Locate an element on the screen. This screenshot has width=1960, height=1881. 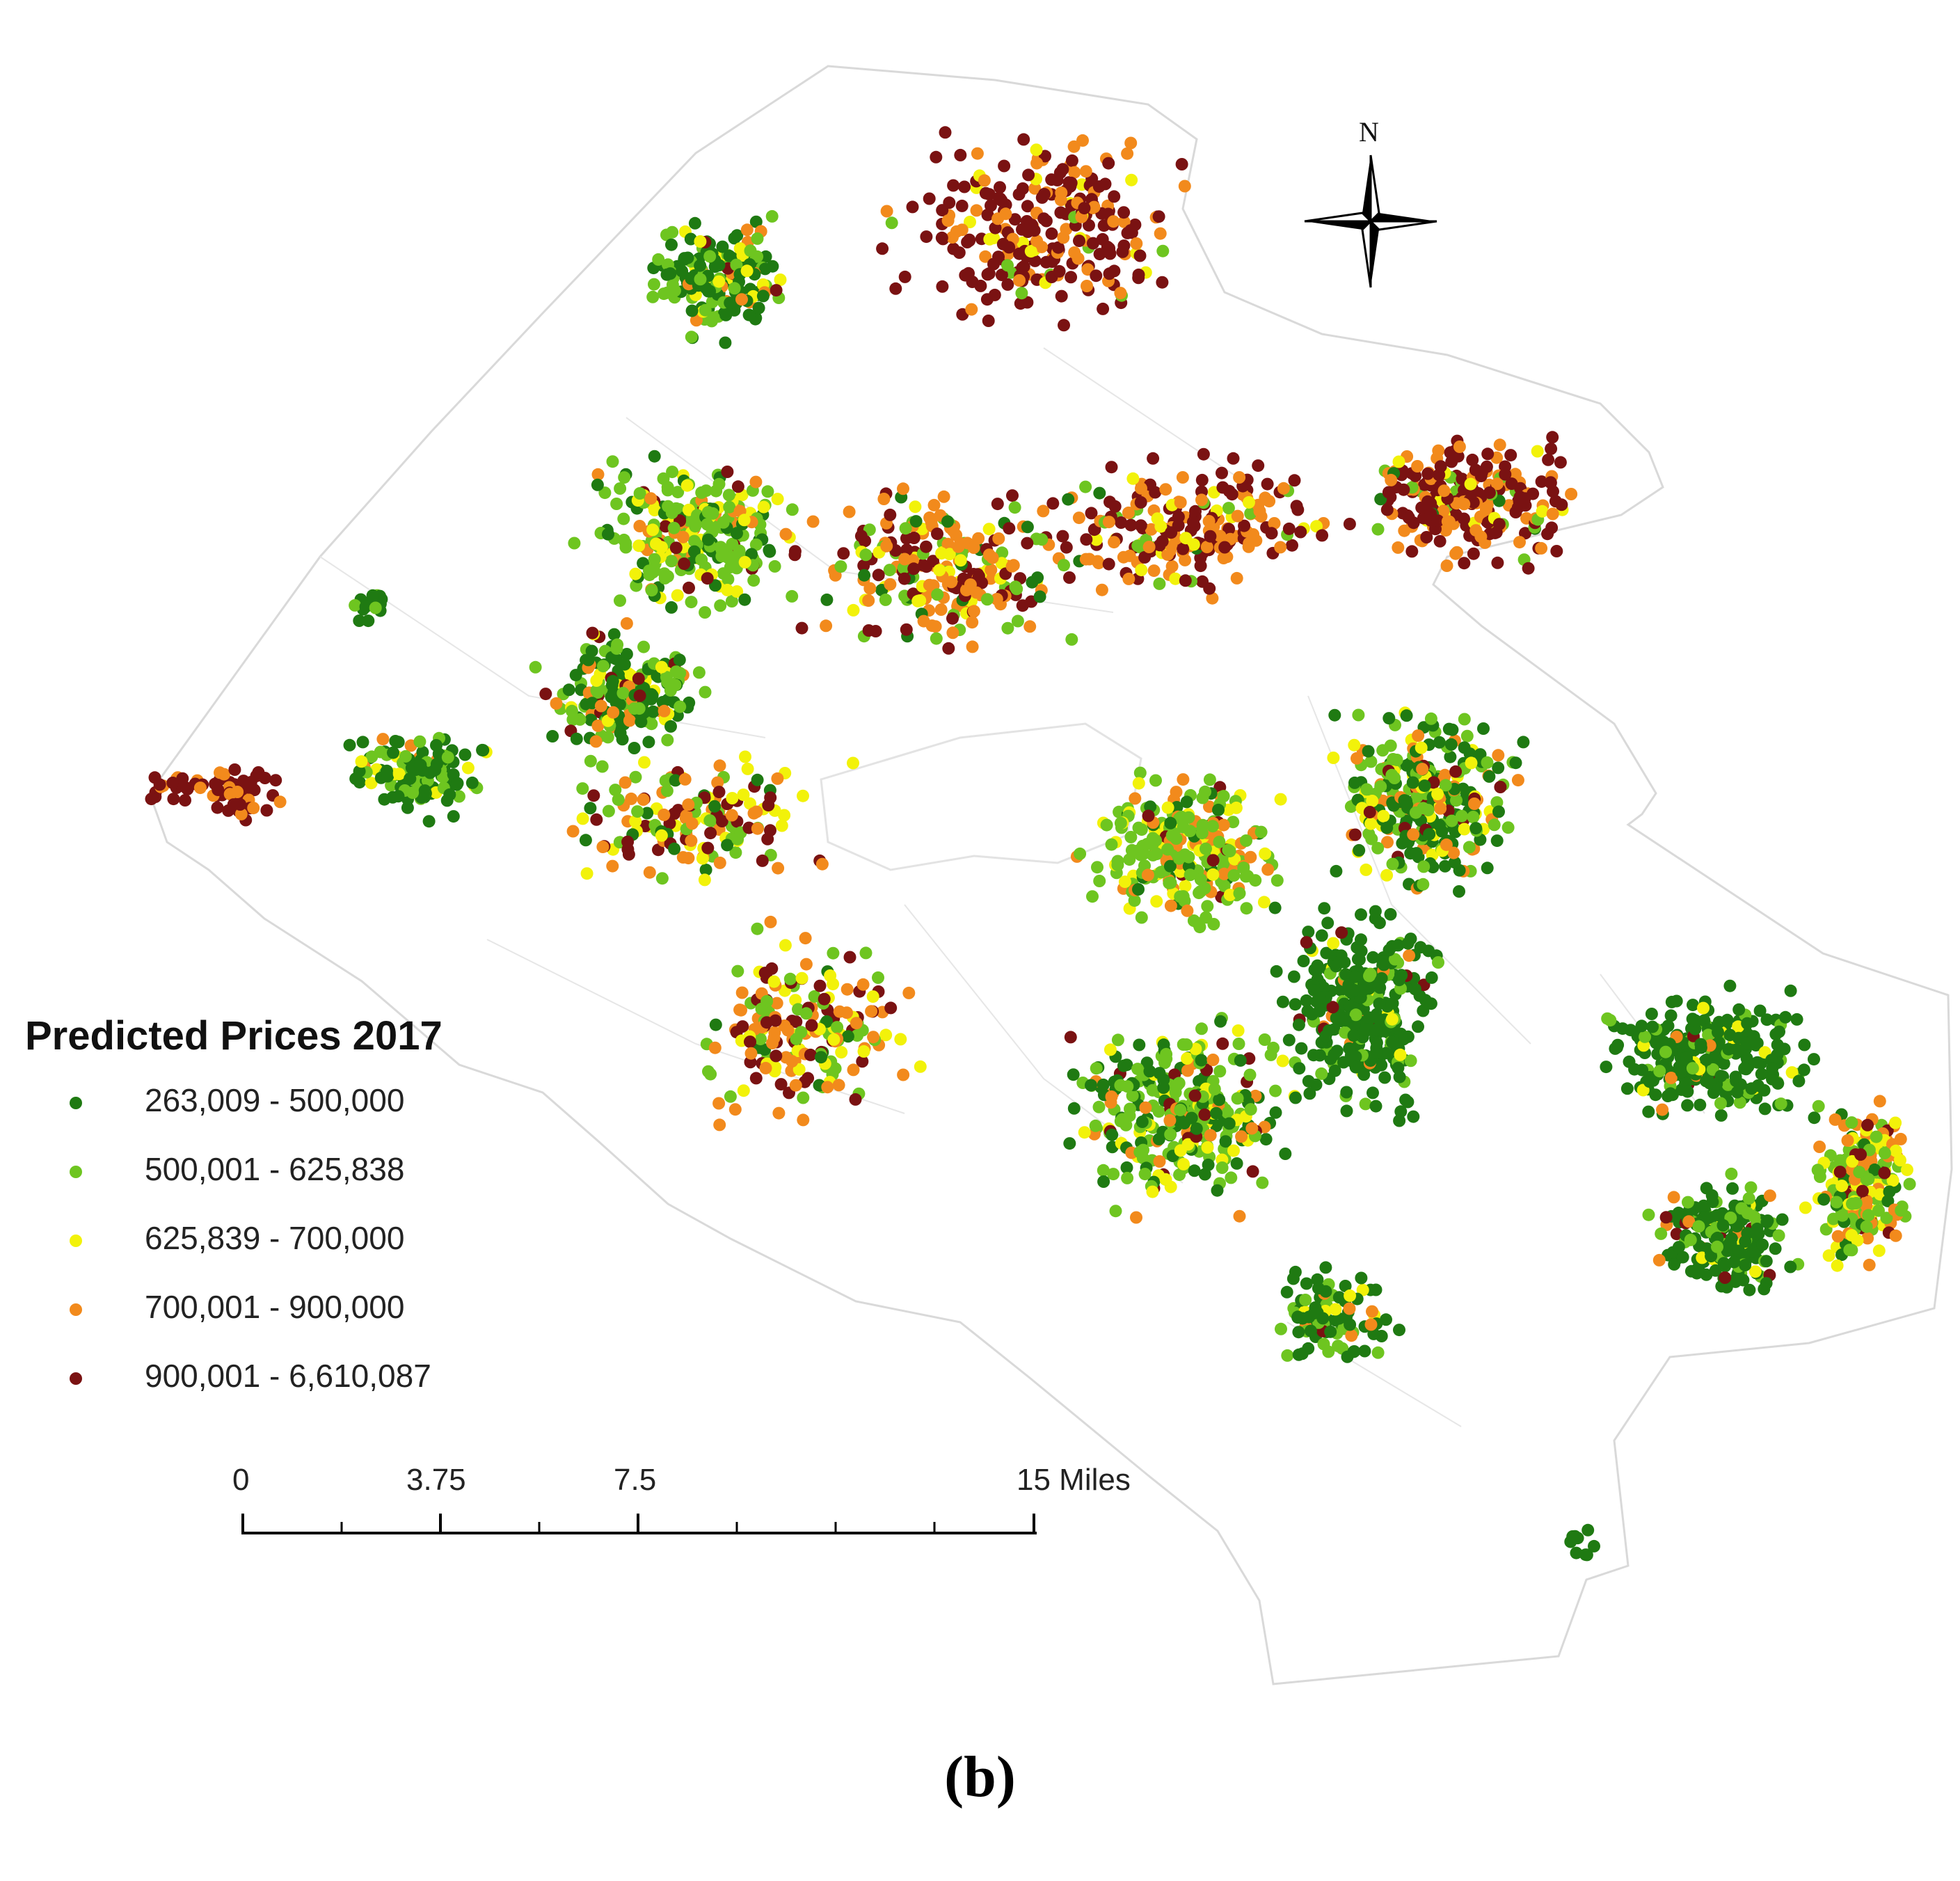
legend-label: 700,001 - 900,000 is located at coordinates (275, 1307).